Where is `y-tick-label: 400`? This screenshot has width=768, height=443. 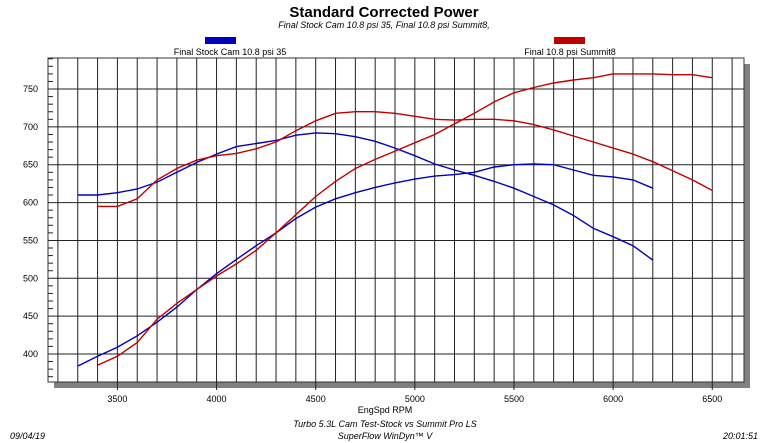 y-tick-label: 400 is located at coordinates (30, 354).